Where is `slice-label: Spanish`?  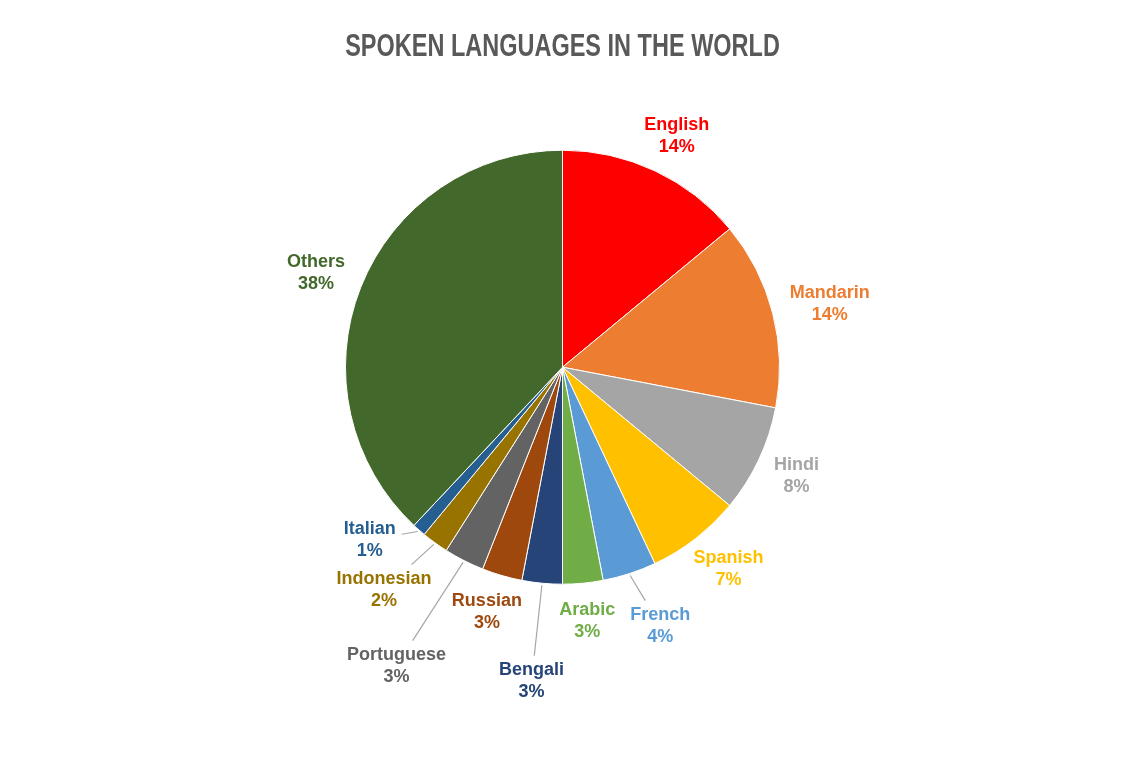 slice-label: Spanish is located at coordinates (728, 556).